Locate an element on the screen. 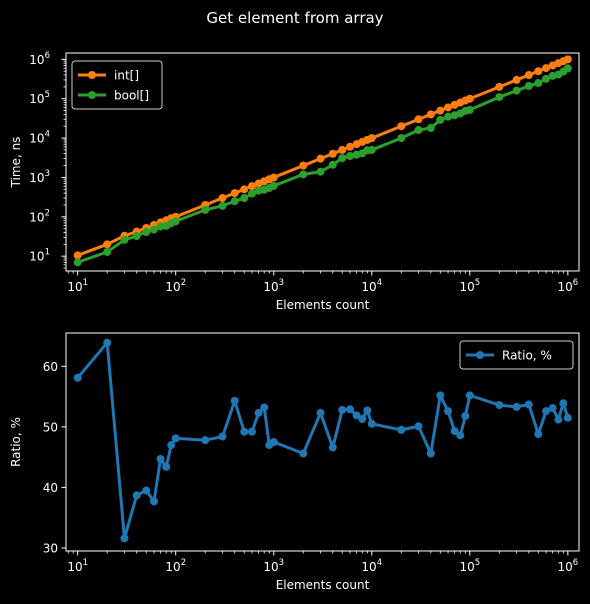 Image resolution: width=590 pixels, height=604 pixels. y-tick-exponent: 1 is located at coordinates (47, 253).